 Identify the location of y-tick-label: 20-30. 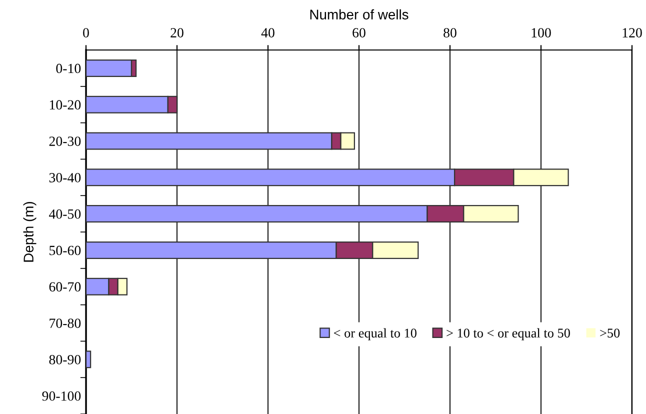
(65, 141).